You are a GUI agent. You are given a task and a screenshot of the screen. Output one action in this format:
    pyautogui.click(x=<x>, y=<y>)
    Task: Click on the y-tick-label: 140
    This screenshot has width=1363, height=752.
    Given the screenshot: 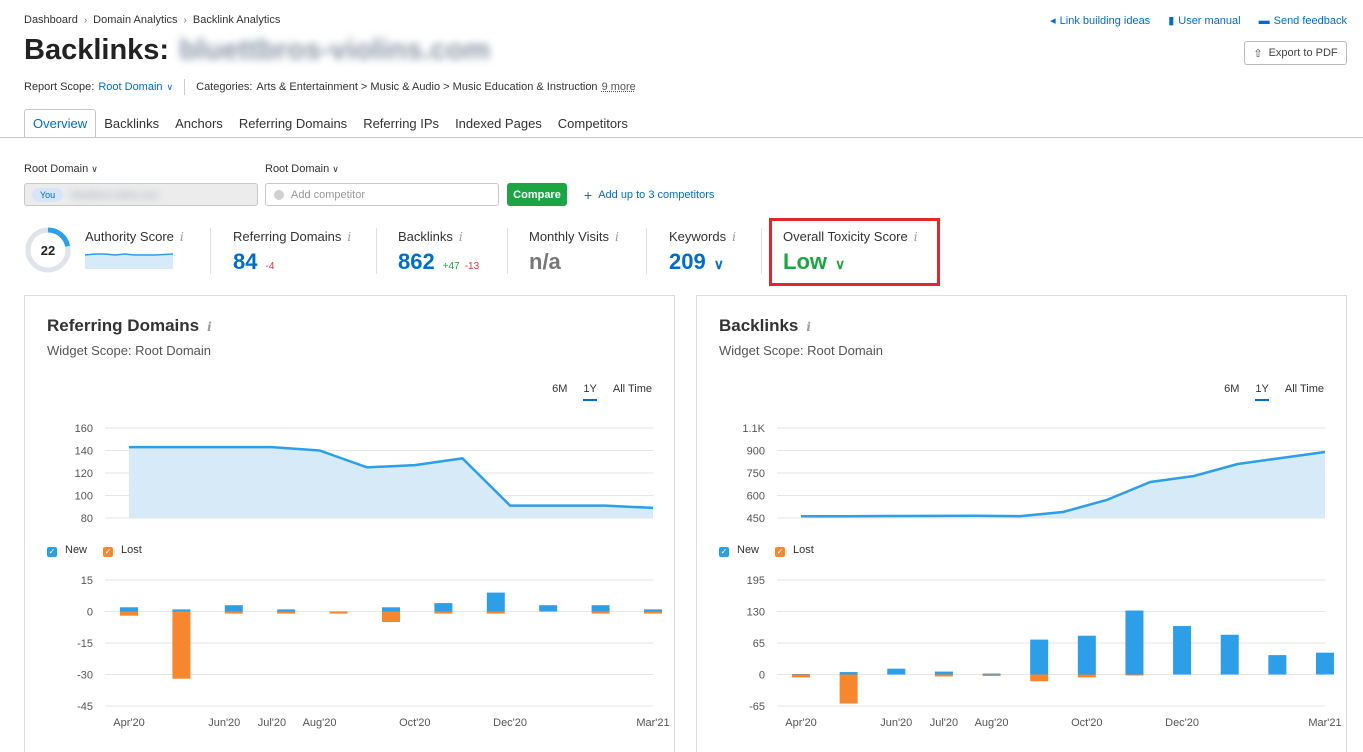 What is the action you would take?
    pyautogui.click(x=84, y=452)
    